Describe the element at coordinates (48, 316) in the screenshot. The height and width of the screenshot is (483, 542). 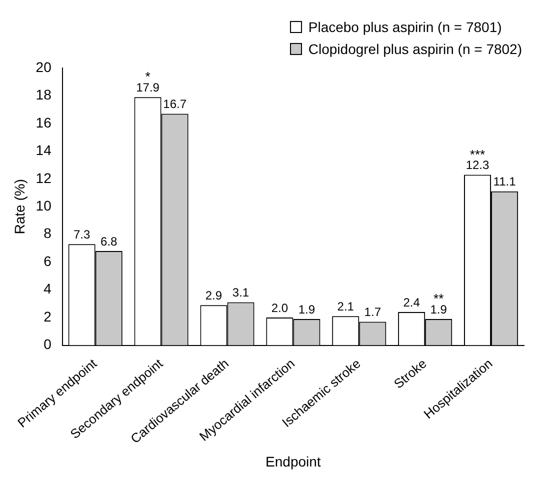
I see `y-tick-label: 2` at that location.